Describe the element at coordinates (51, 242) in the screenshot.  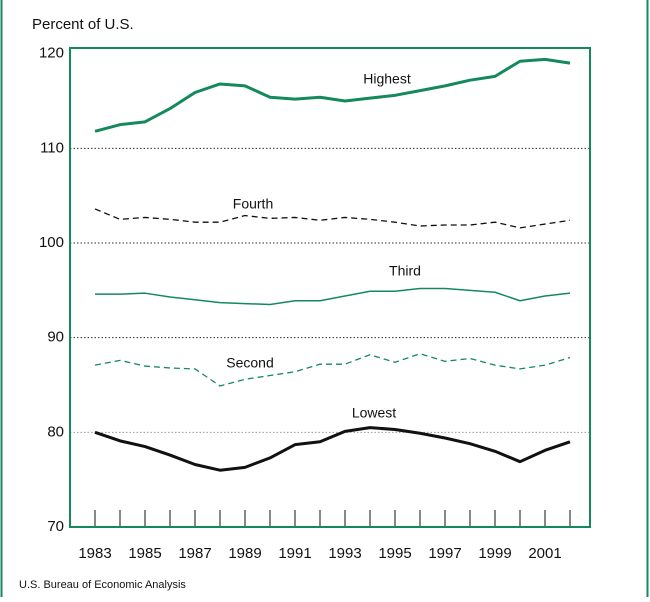
I see `y-tick-label: 100` at that location.